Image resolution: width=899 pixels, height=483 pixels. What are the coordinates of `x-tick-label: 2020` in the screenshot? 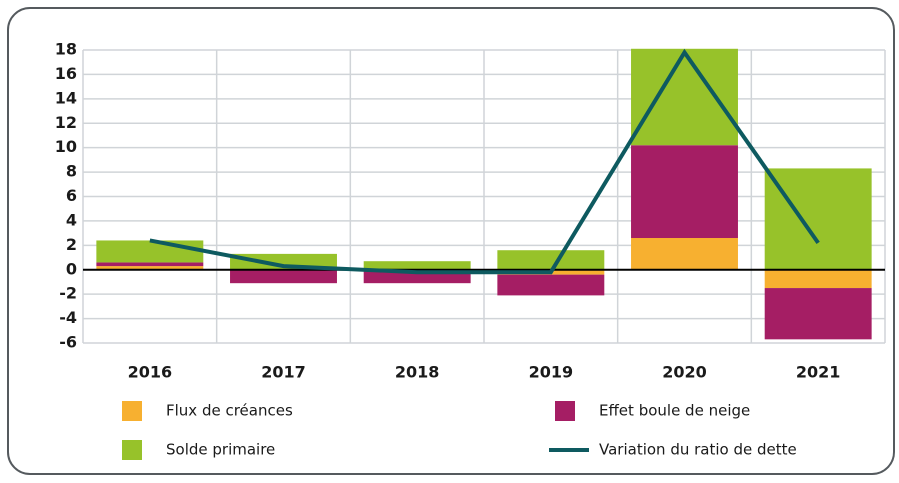 It's located at (684, 372).